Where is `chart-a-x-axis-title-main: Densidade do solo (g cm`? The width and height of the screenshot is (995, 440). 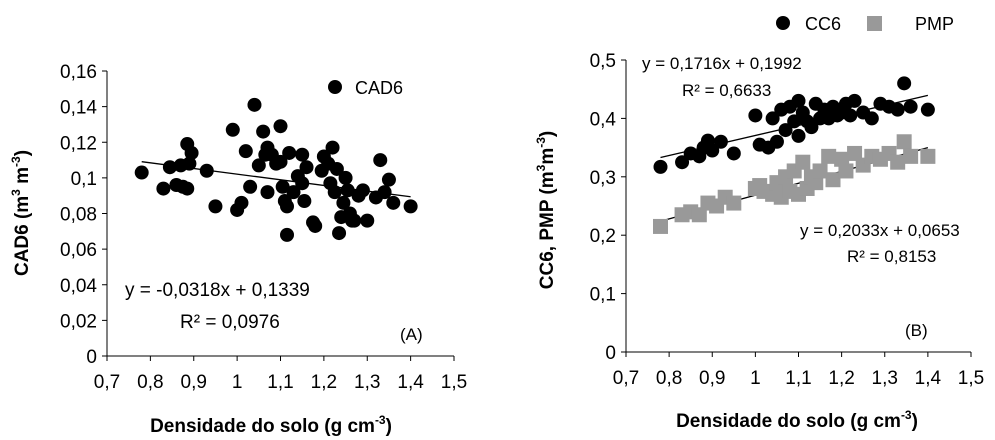 chart-a-x-axis-title-main: Densidade do solo (g cm is located at coordinates (262, 426).